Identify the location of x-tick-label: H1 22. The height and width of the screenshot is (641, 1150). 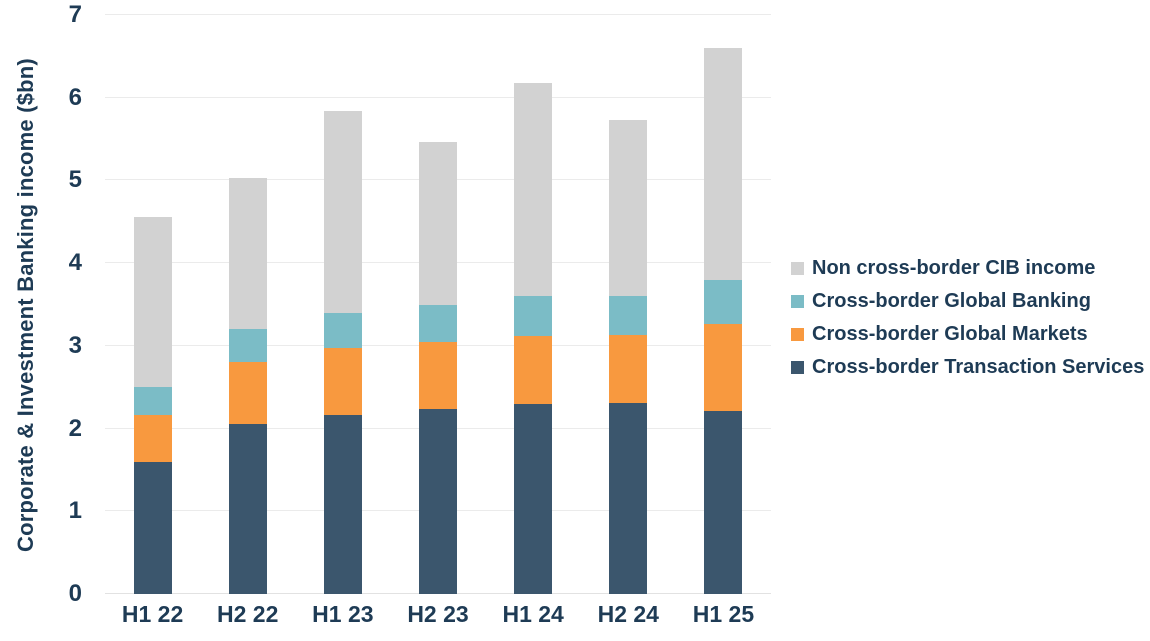
(152, 614).